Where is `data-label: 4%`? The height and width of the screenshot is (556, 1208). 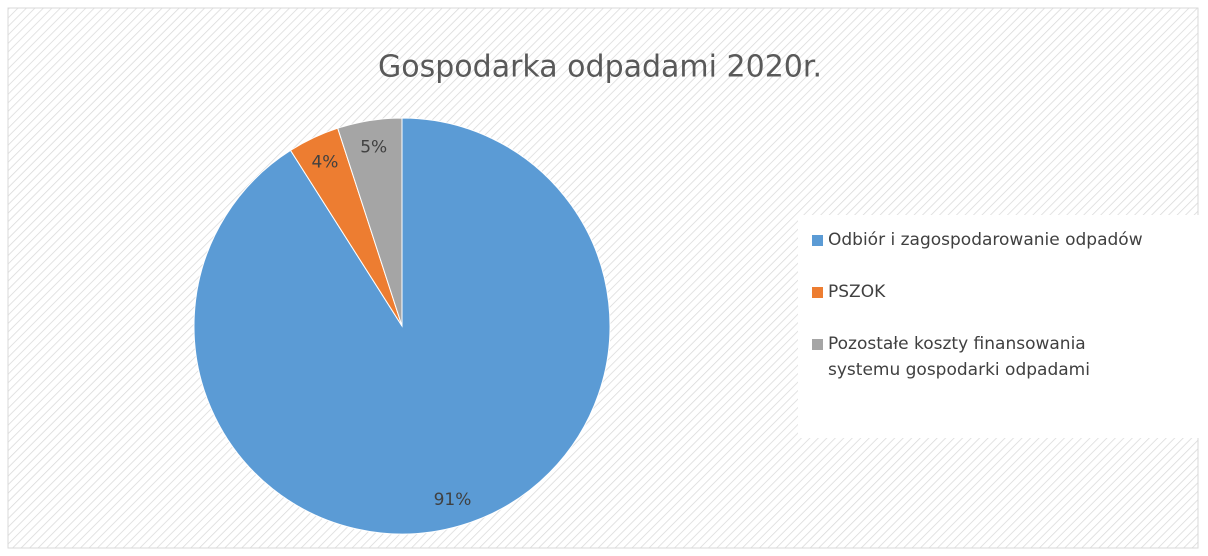
data-label: 4% is located at coordinates (324, 162).